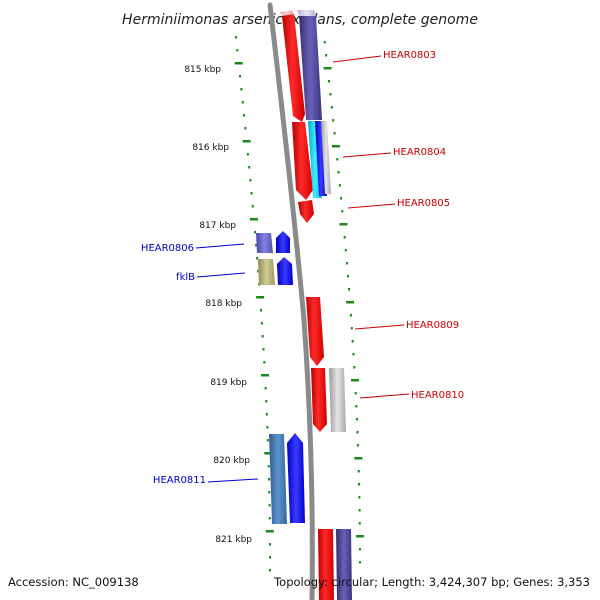  Describe the element at coordinates (73, 582) in the screenshot. I see `accession-text: Accession: NC_009138` at that location.